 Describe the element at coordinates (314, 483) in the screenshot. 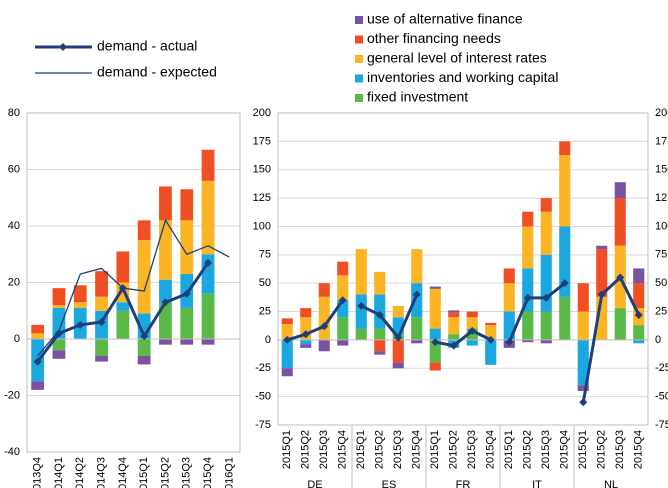

I see `group-label: DE` at that location.